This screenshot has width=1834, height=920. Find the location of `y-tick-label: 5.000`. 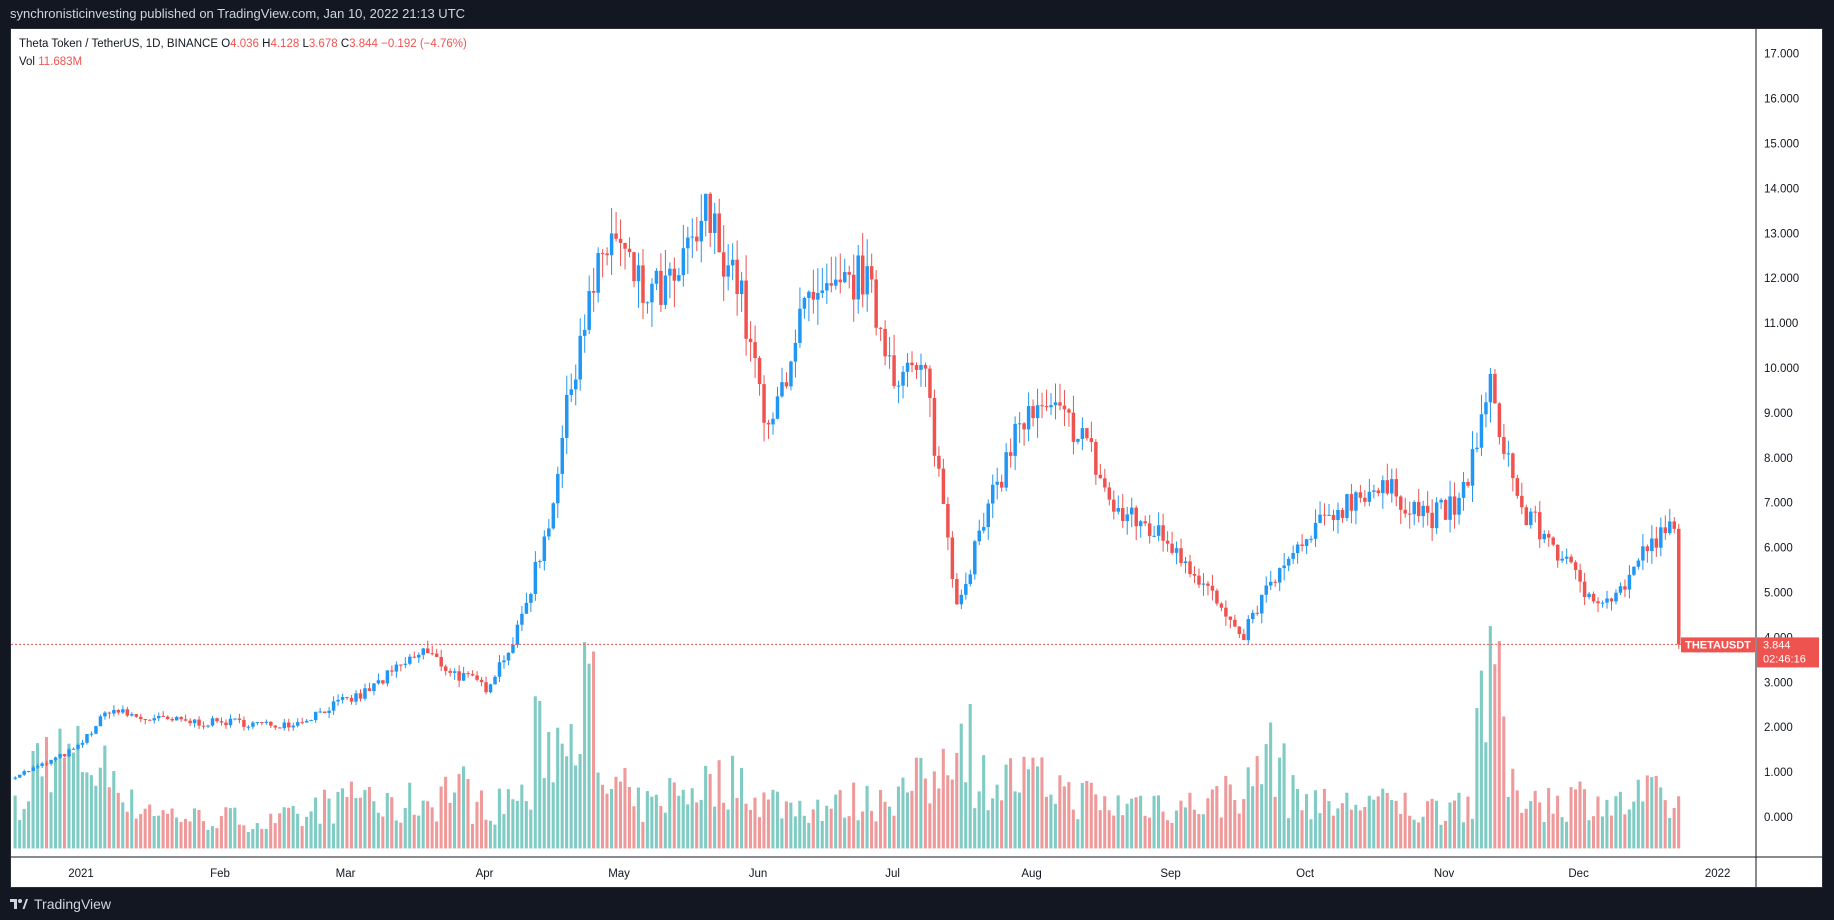

y-tick-label: 5.000 is located at coordinates (1778, 594).